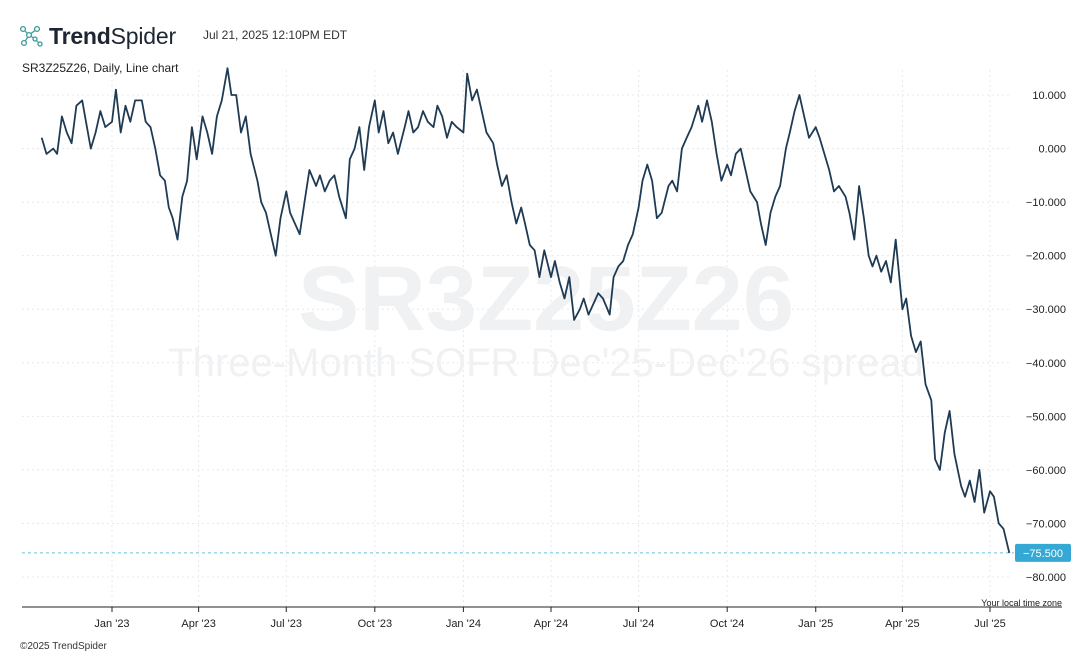 The height and width of the screenshot is (656, 1092). I want to click on x-tick-label: Apr '24, so click(551, 624).